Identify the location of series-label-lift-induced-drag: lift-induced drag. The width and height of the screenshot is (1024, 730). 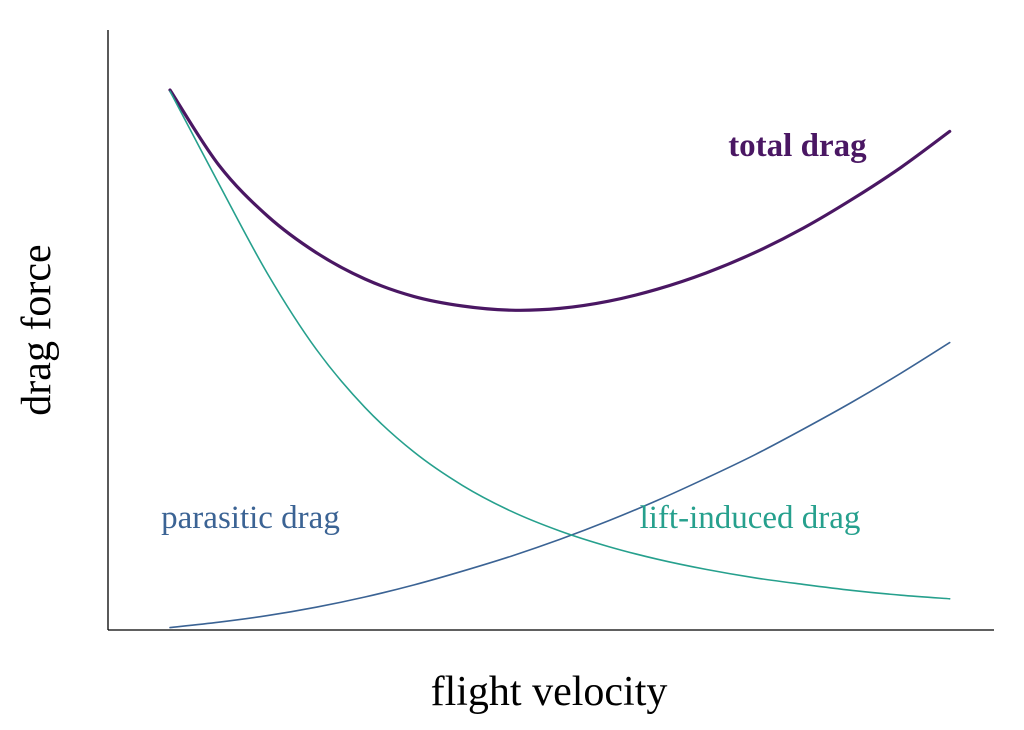
(750, 518).